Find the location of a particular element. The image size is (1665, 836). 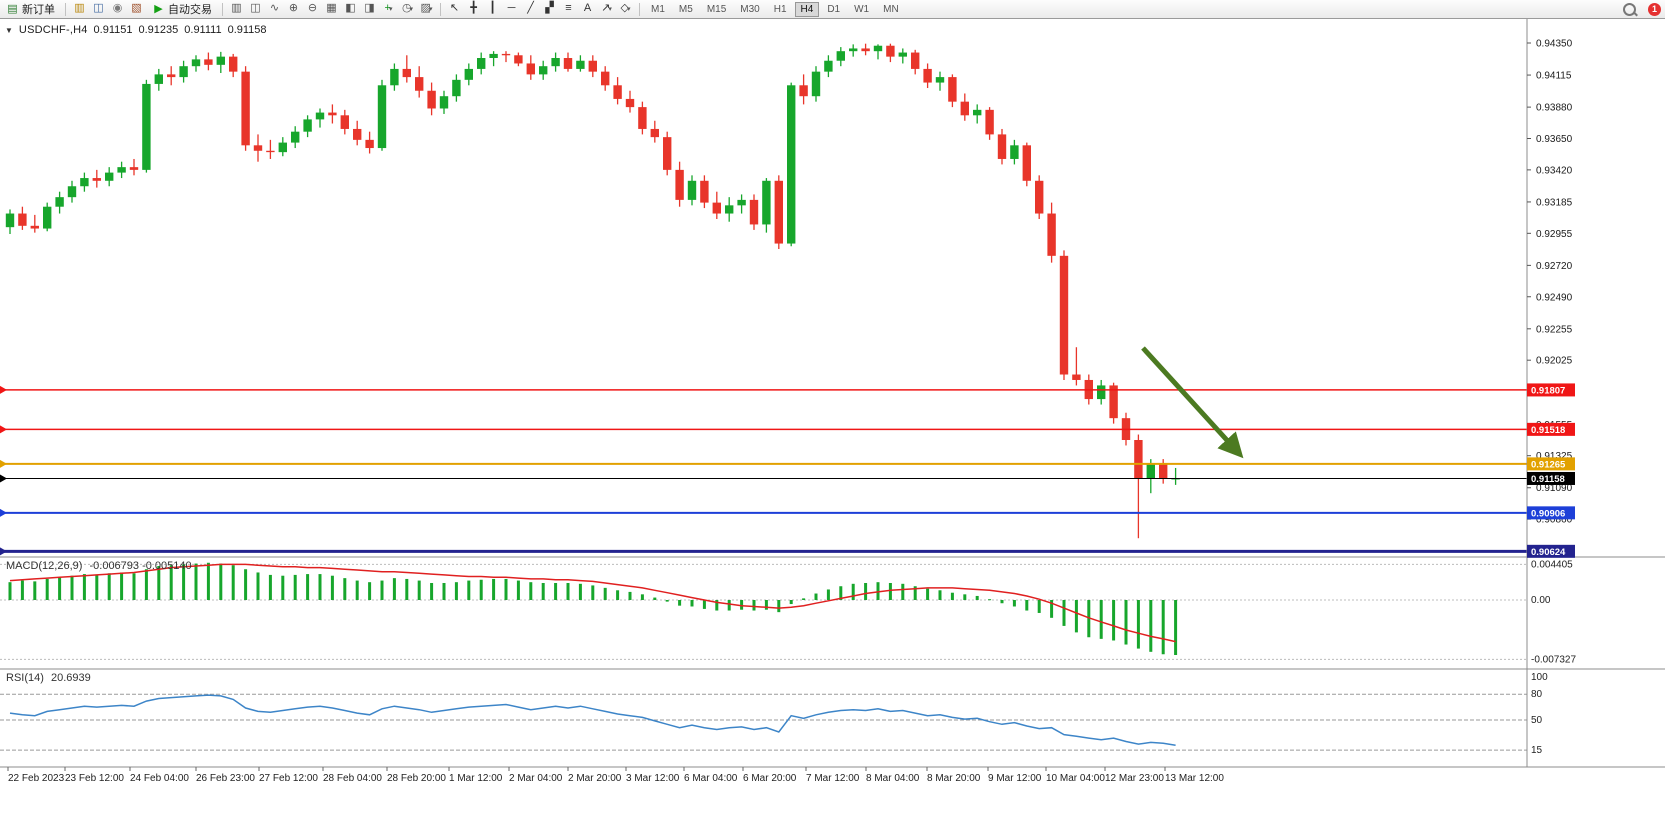

quote-low: 0.91111 is located at coordinates (203, 30).